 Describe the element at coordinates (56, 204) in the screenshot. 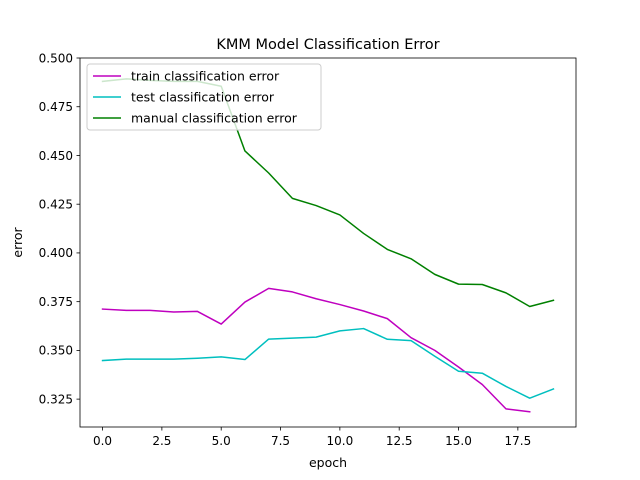

I see `y-tick-label: 0.425` at that location.